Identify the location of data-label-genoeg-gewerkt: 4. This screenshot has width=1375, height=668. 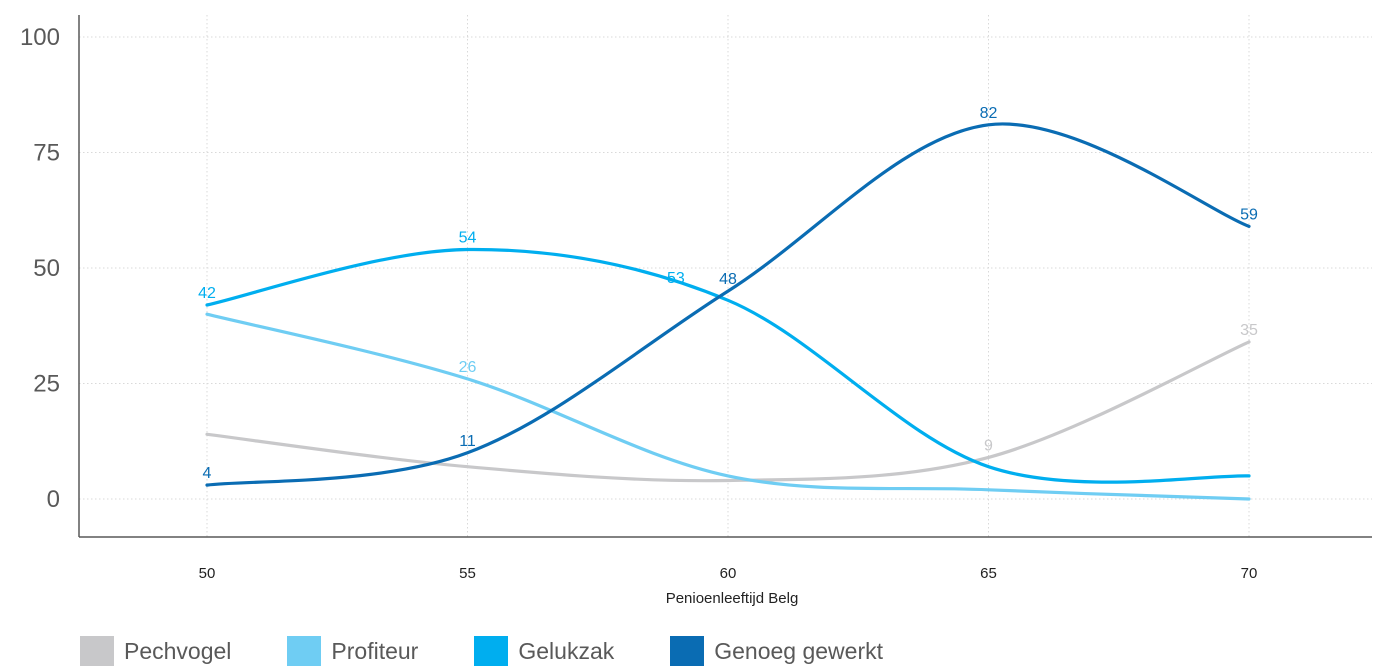
(207, 473).